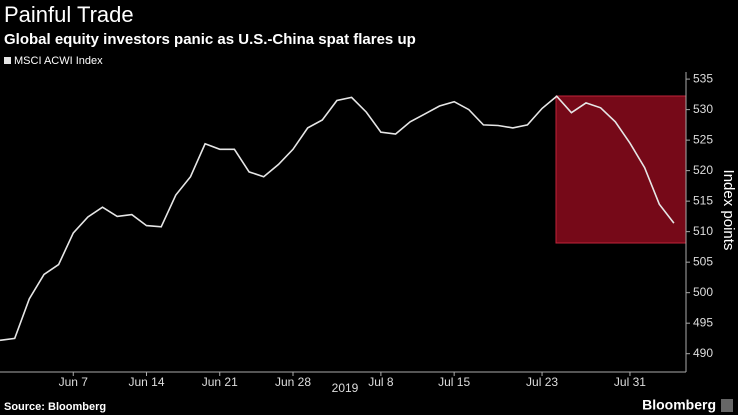 The height and width of the screenshot is (415, 738). Describe the element at coordinates (381, 382) in the screenshot. I see `x-tick-label: Jul 8` at that location.